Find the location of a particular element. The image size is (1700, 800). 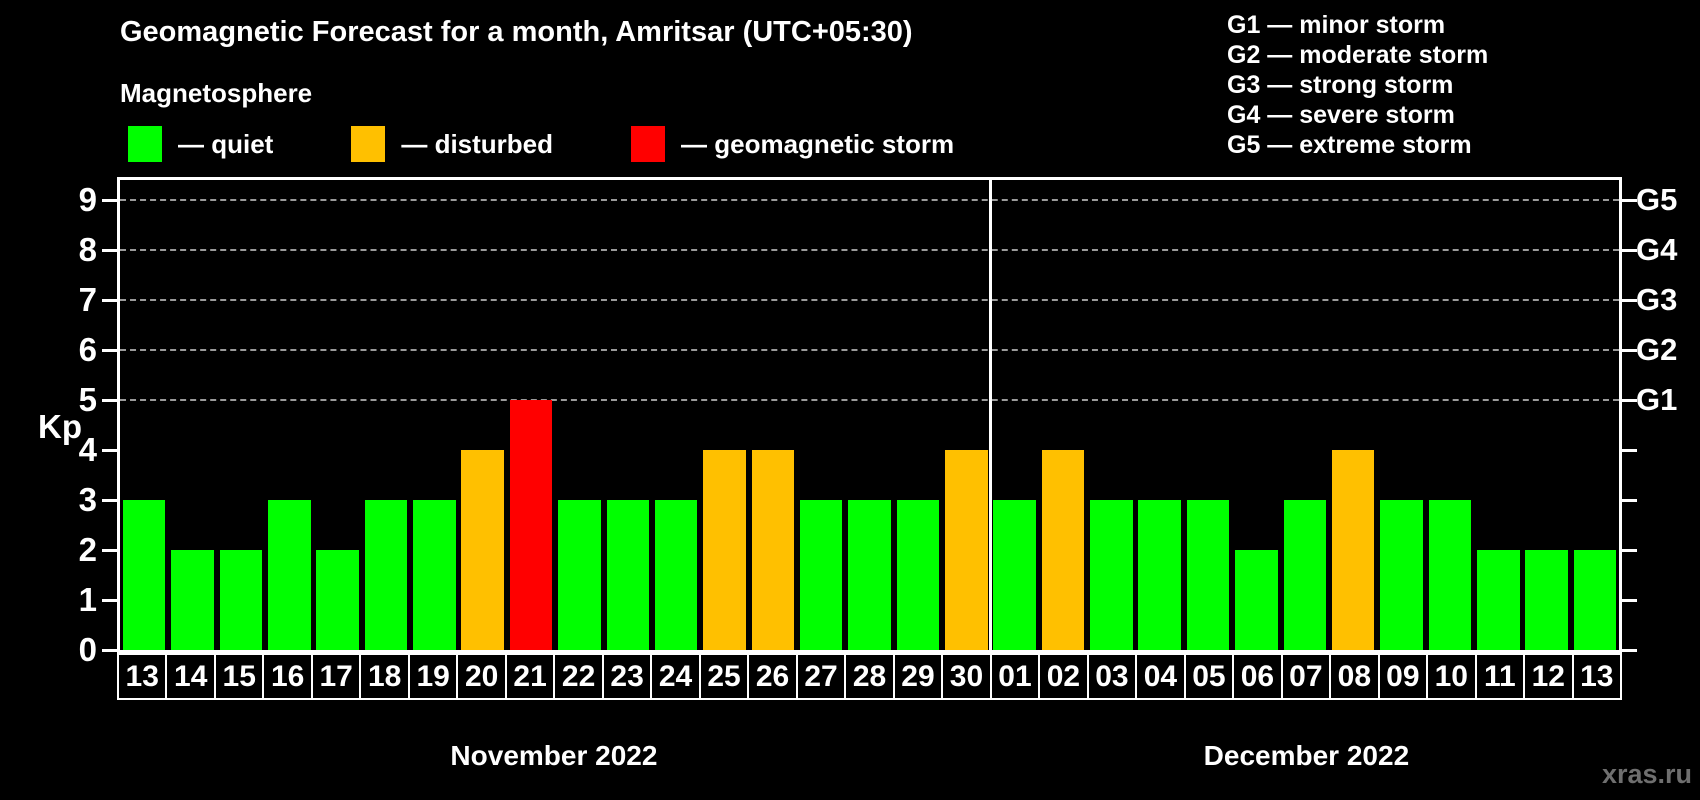

gridline-kp8 is located at coordinates (869, 250).